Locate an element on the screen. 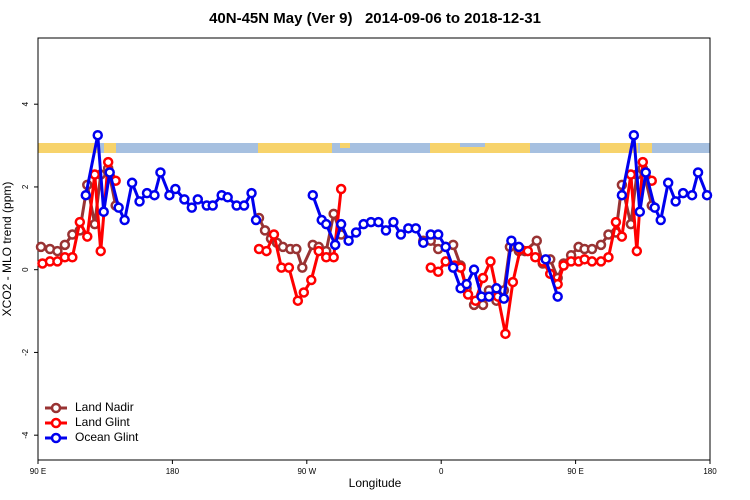 The height and width of the screenshot is (500, 750). x-tick-label: 90 W is located at coordinates (306, 471).